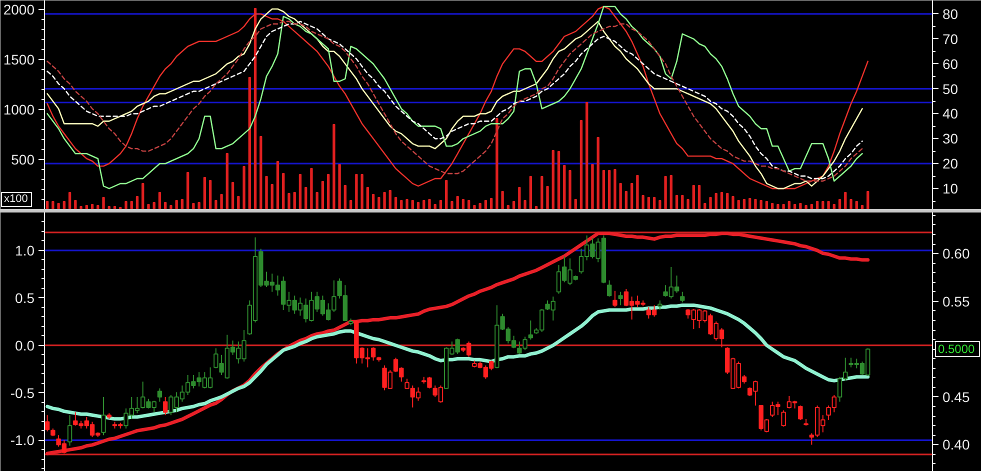 This screenshot has width=981, height=471. What do you see at coordinates (956, 301) in the screenshot?
I see `y2-tick-label: 0.55` at bounding box center [956, 301].